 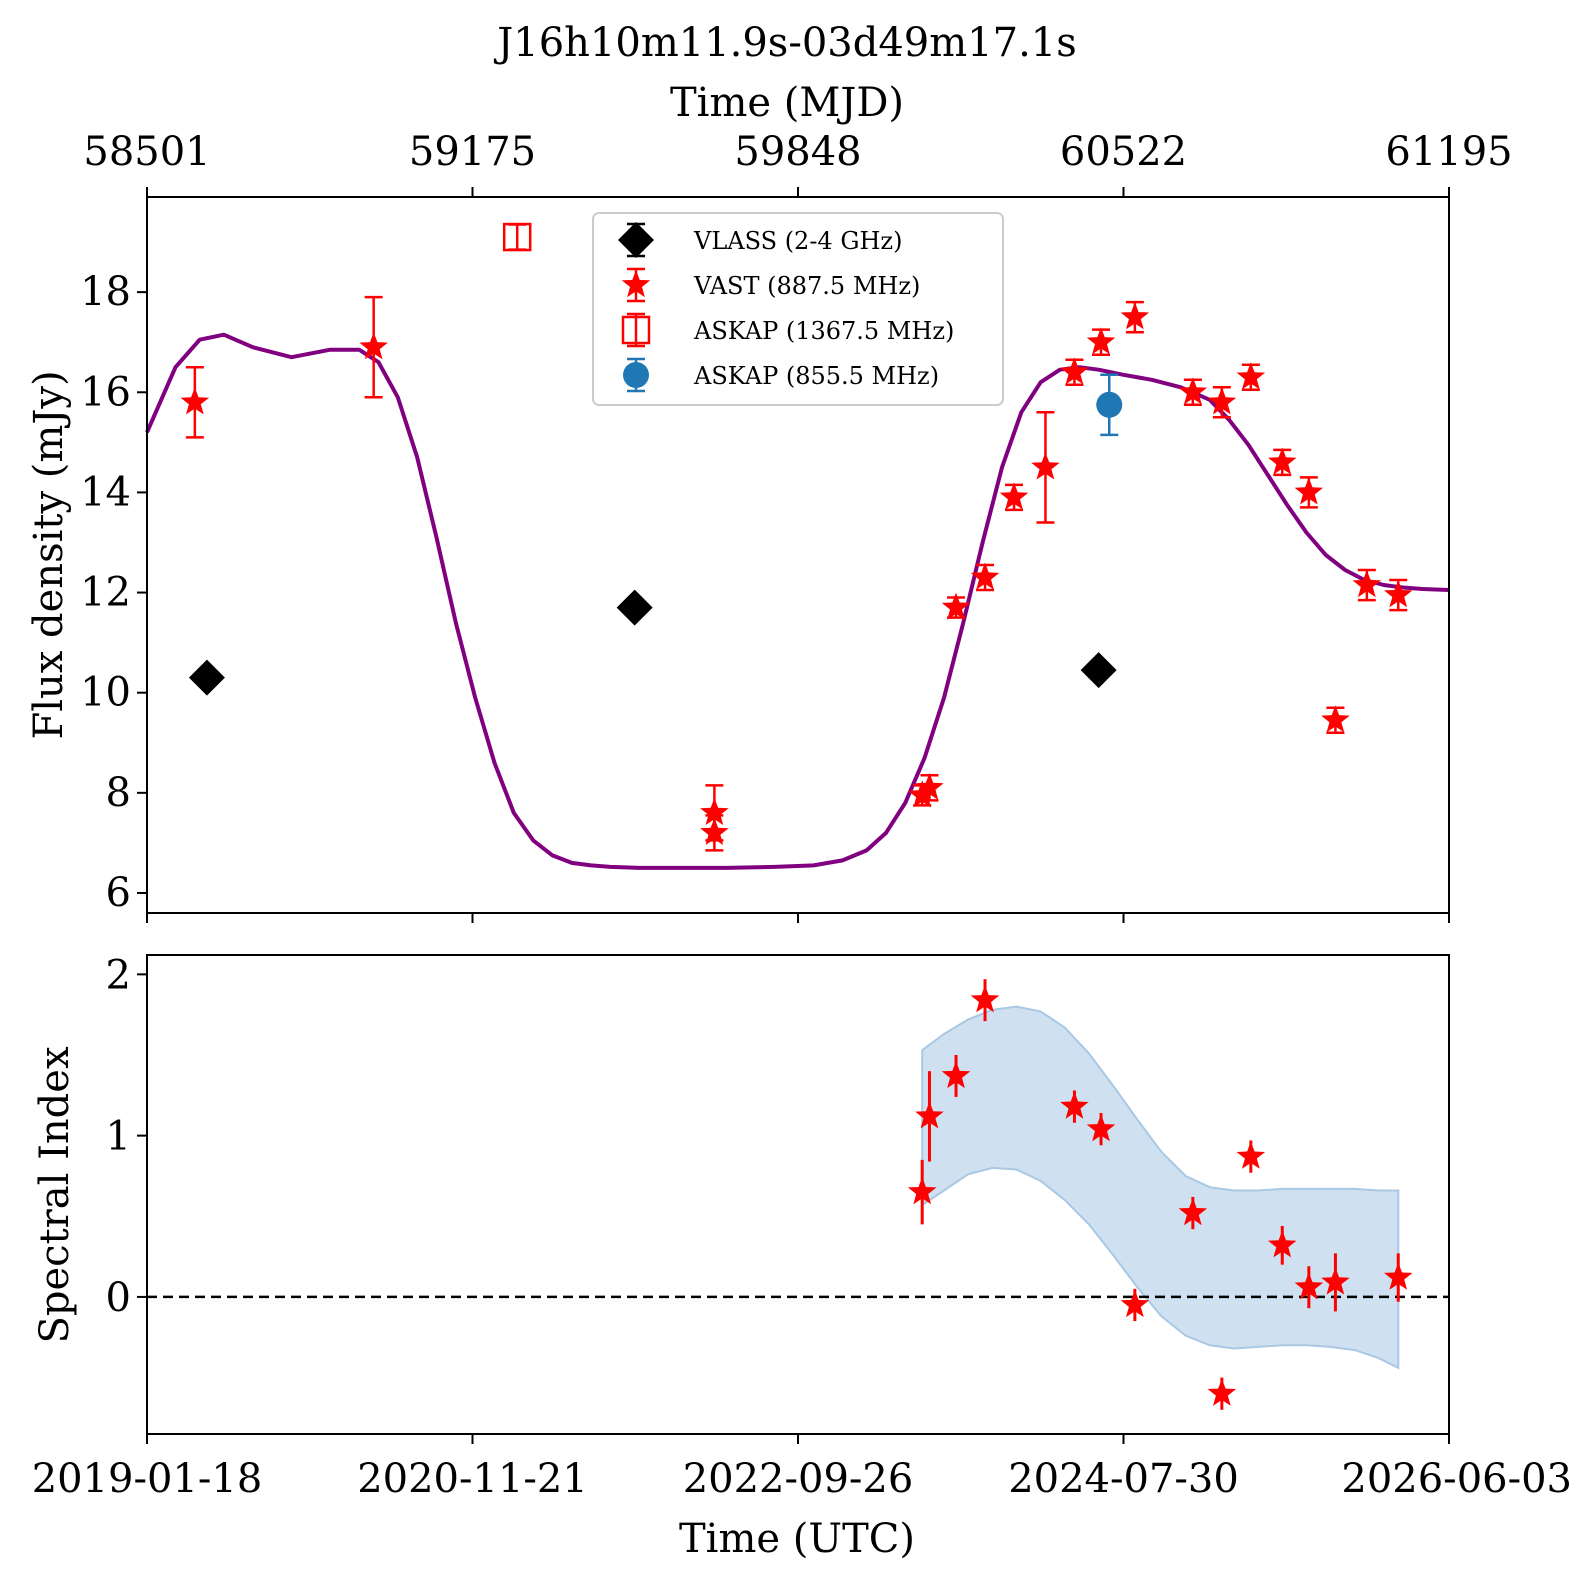 What do you see at coordinates (472, 152) in the screenshot?
I see `mjd-tick-label: 59175` at bounding box center [472, 152].